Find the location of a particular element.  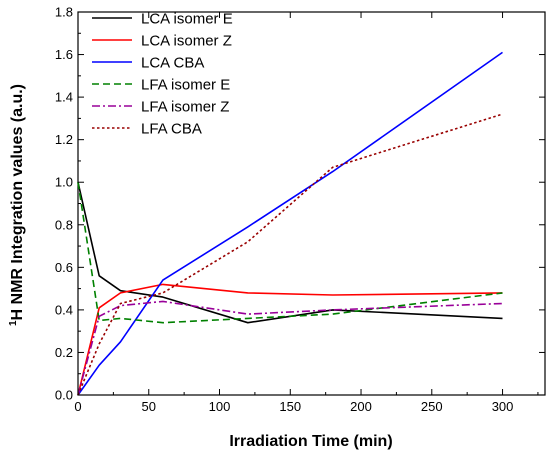

legend-label: LCA CBA is located at coordinates (172, 63).